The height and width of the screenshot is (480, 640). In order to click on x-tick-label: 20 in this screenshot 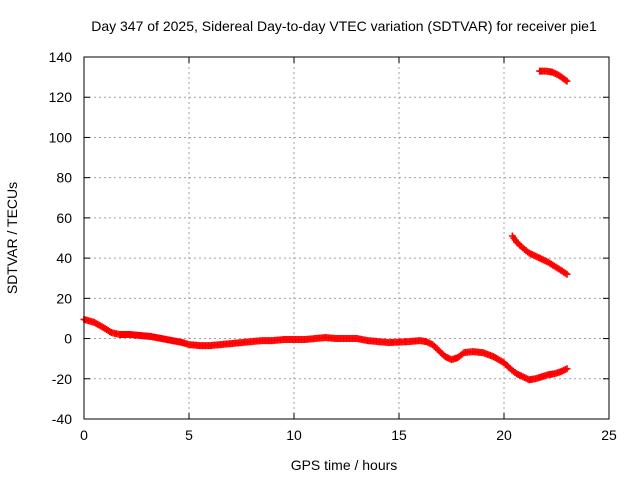, I will do `click(504, 435)`.